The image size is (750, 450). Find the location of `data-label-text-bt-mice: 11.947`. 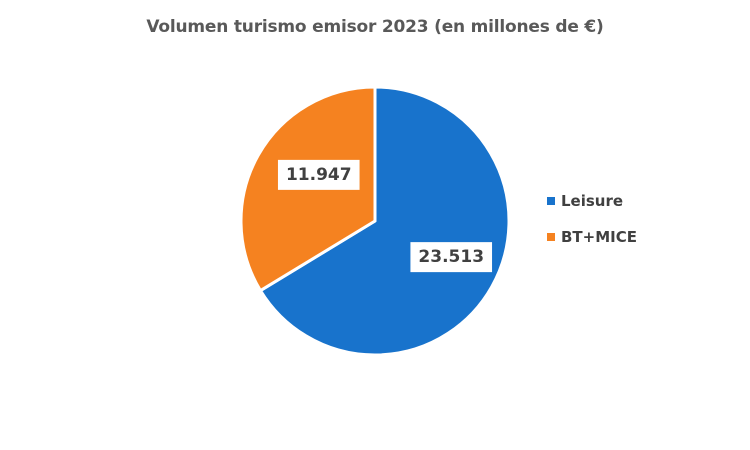

data-label-text-bt-mice: 11.947 is located at coordinates (319, 175).